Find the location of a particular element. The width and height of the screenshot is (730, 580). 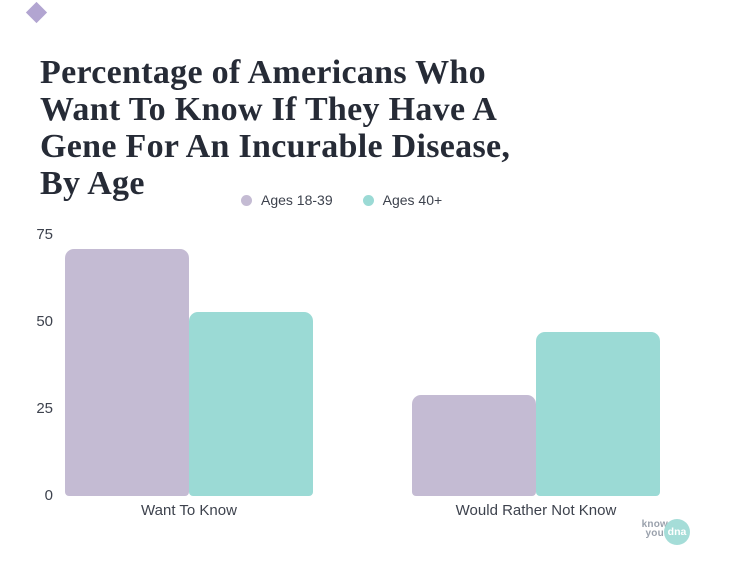

y-axis-tick-label: 75 is located at coordinates (44, 234).